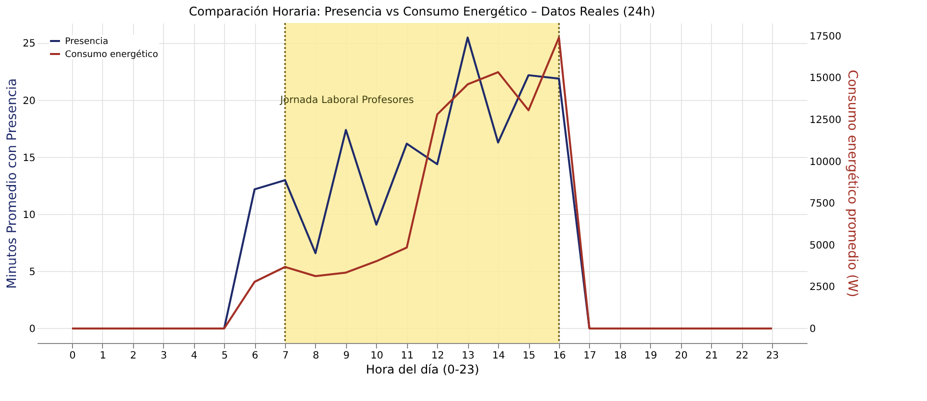 This screenshot has width=927, height=401. What do you see at coordinates (194, 356) in the screenshot?
I see `x-tick-label: 4` at bounding box center [194, 356].